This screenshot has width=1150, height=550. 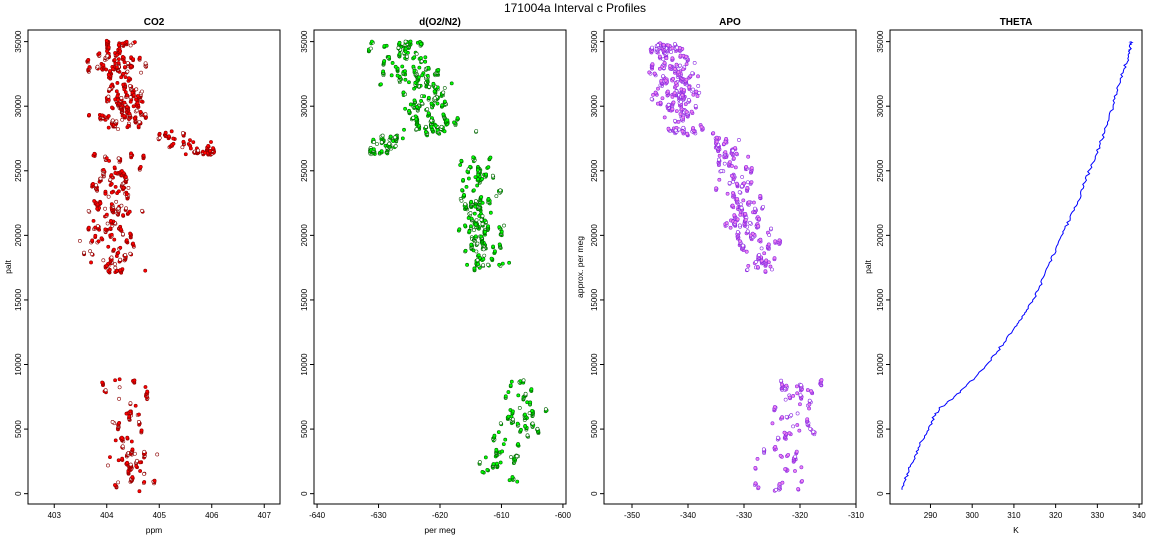 What do you see at coordinates (973, 515) in the screenshot?
I see `theta-xtick-label: 300` at bounding box center [973, 515].